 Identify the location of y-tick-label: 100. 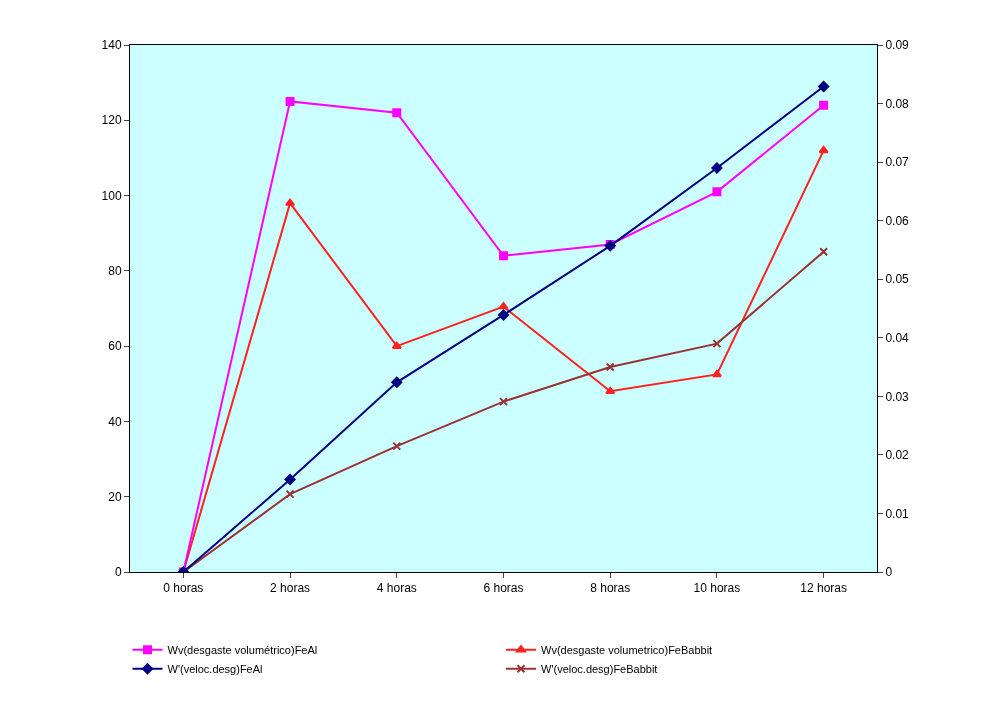
(111, 195).